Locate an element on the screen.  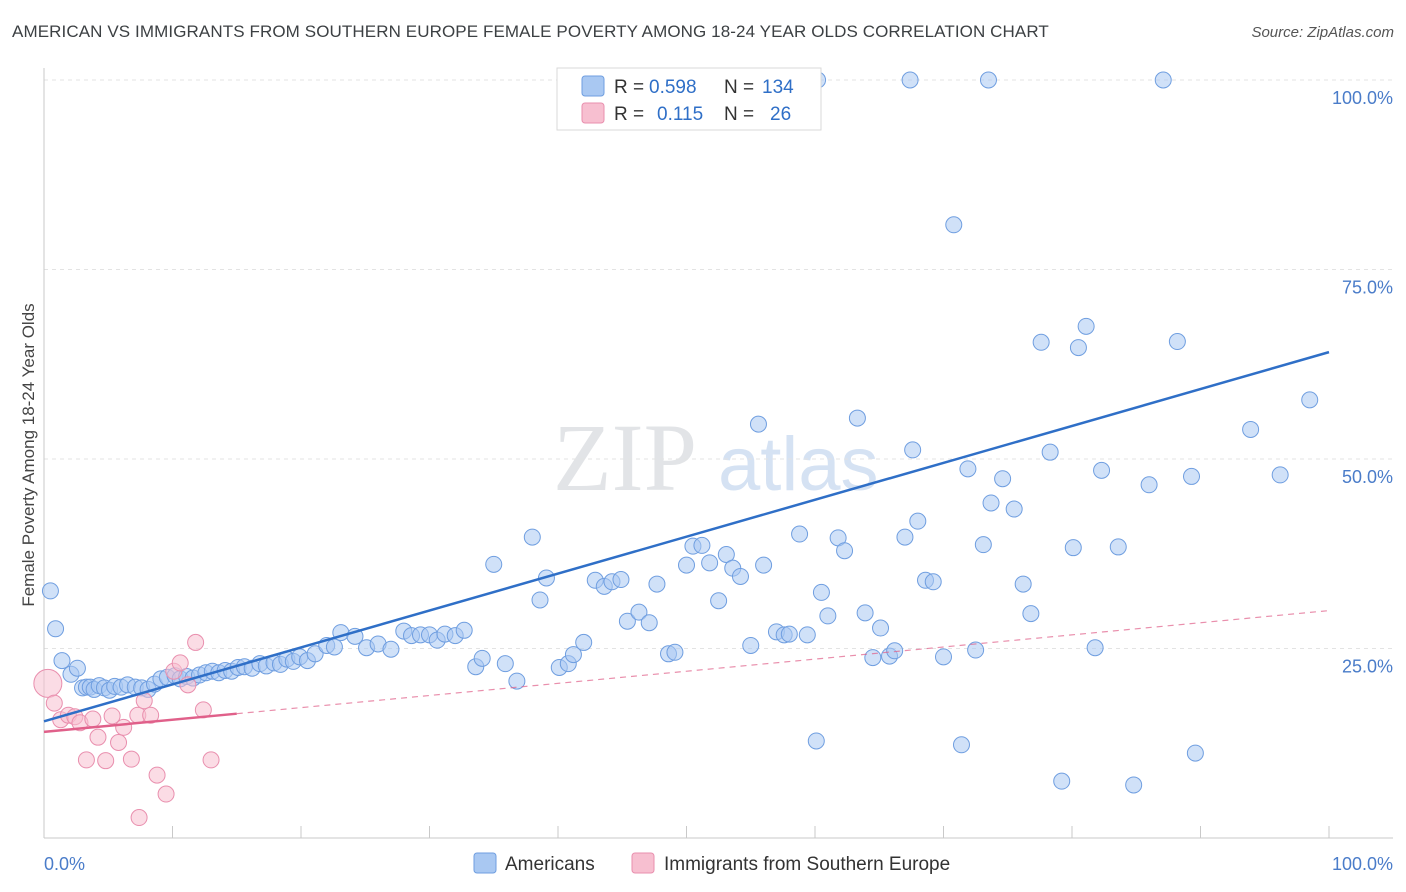
source-label: Source: ZipAtlas.com is located at coordinates (1322, 32).